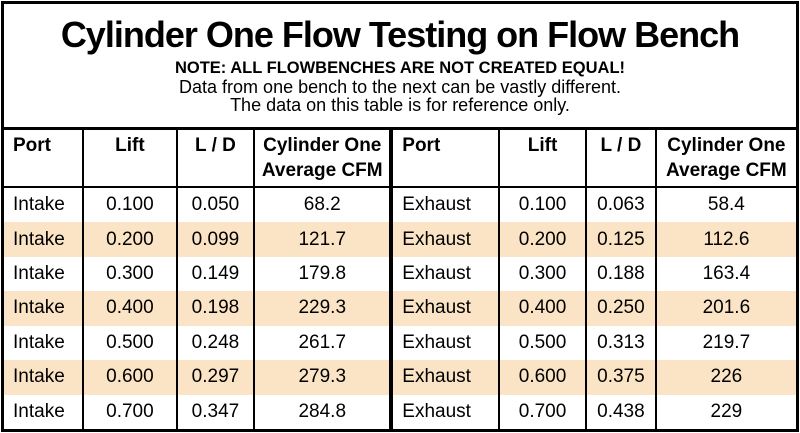 This screenshot has width=800, height=433. I want to click on cell-cfm: 261.7, so click(322, 343).